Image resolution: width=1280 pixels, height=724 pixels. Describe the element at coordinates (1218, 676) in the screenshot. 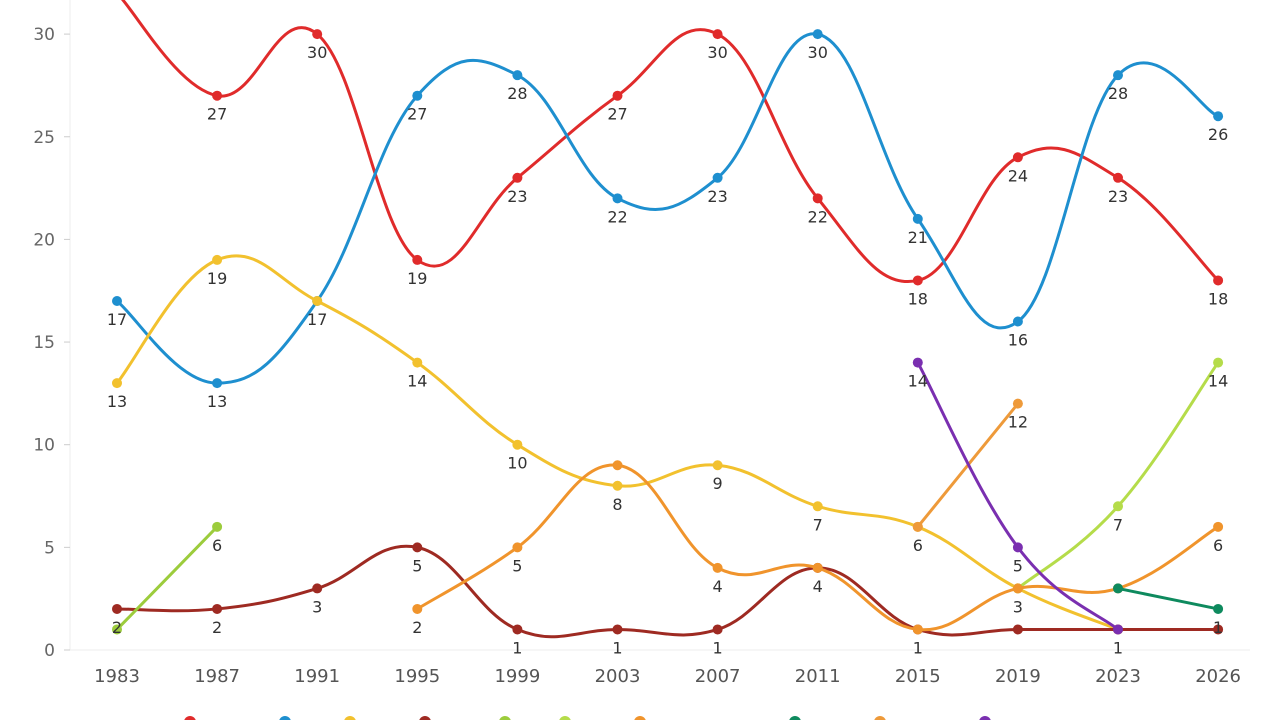

I see `x-tick-label: 2026` at that location.